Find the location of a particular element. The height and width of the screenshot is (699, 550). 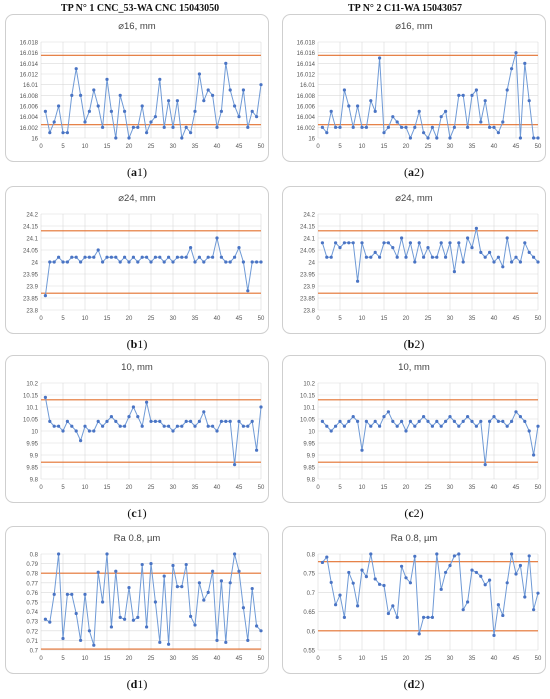

x-tick-label: 0 is located at coordinates (41, 147).